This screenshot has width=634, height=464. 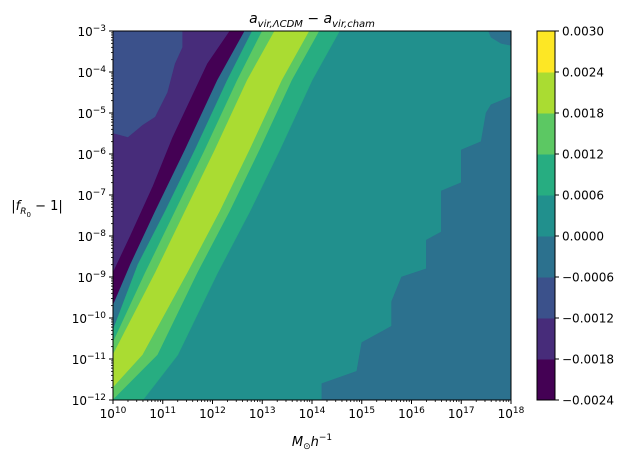 I want to click on colorbar-tick-label: −0.0006, so click(x=588, y=278).